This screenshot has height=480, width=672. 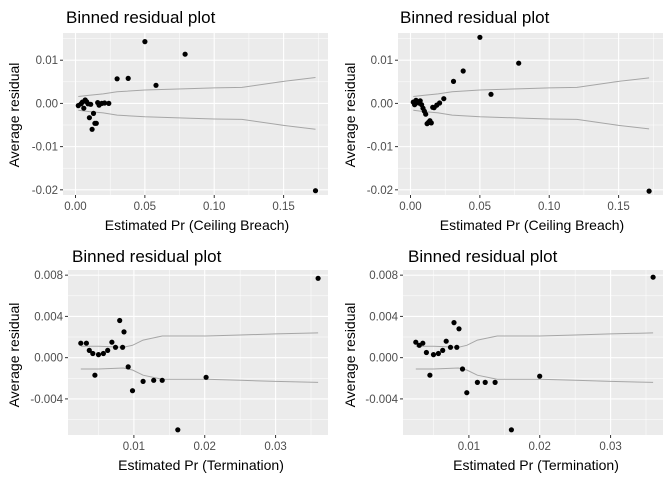 What do you see at coordinates (45, 191) in the screenshot?
I see `y-tick-label: -0.02` at bounding box center [45, 191].